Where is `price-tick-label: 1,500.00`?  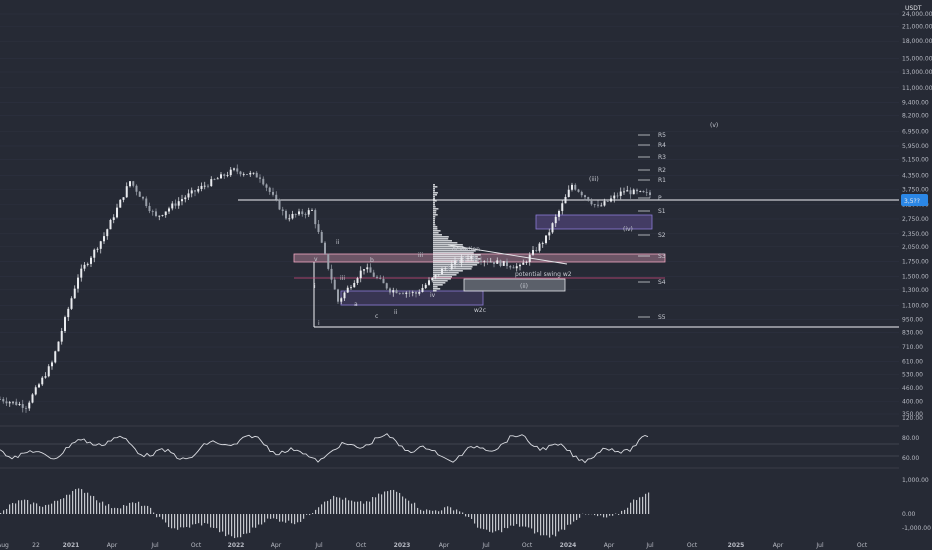
price-tick-label: 1,500.00 is located at coordinates (915, 276).